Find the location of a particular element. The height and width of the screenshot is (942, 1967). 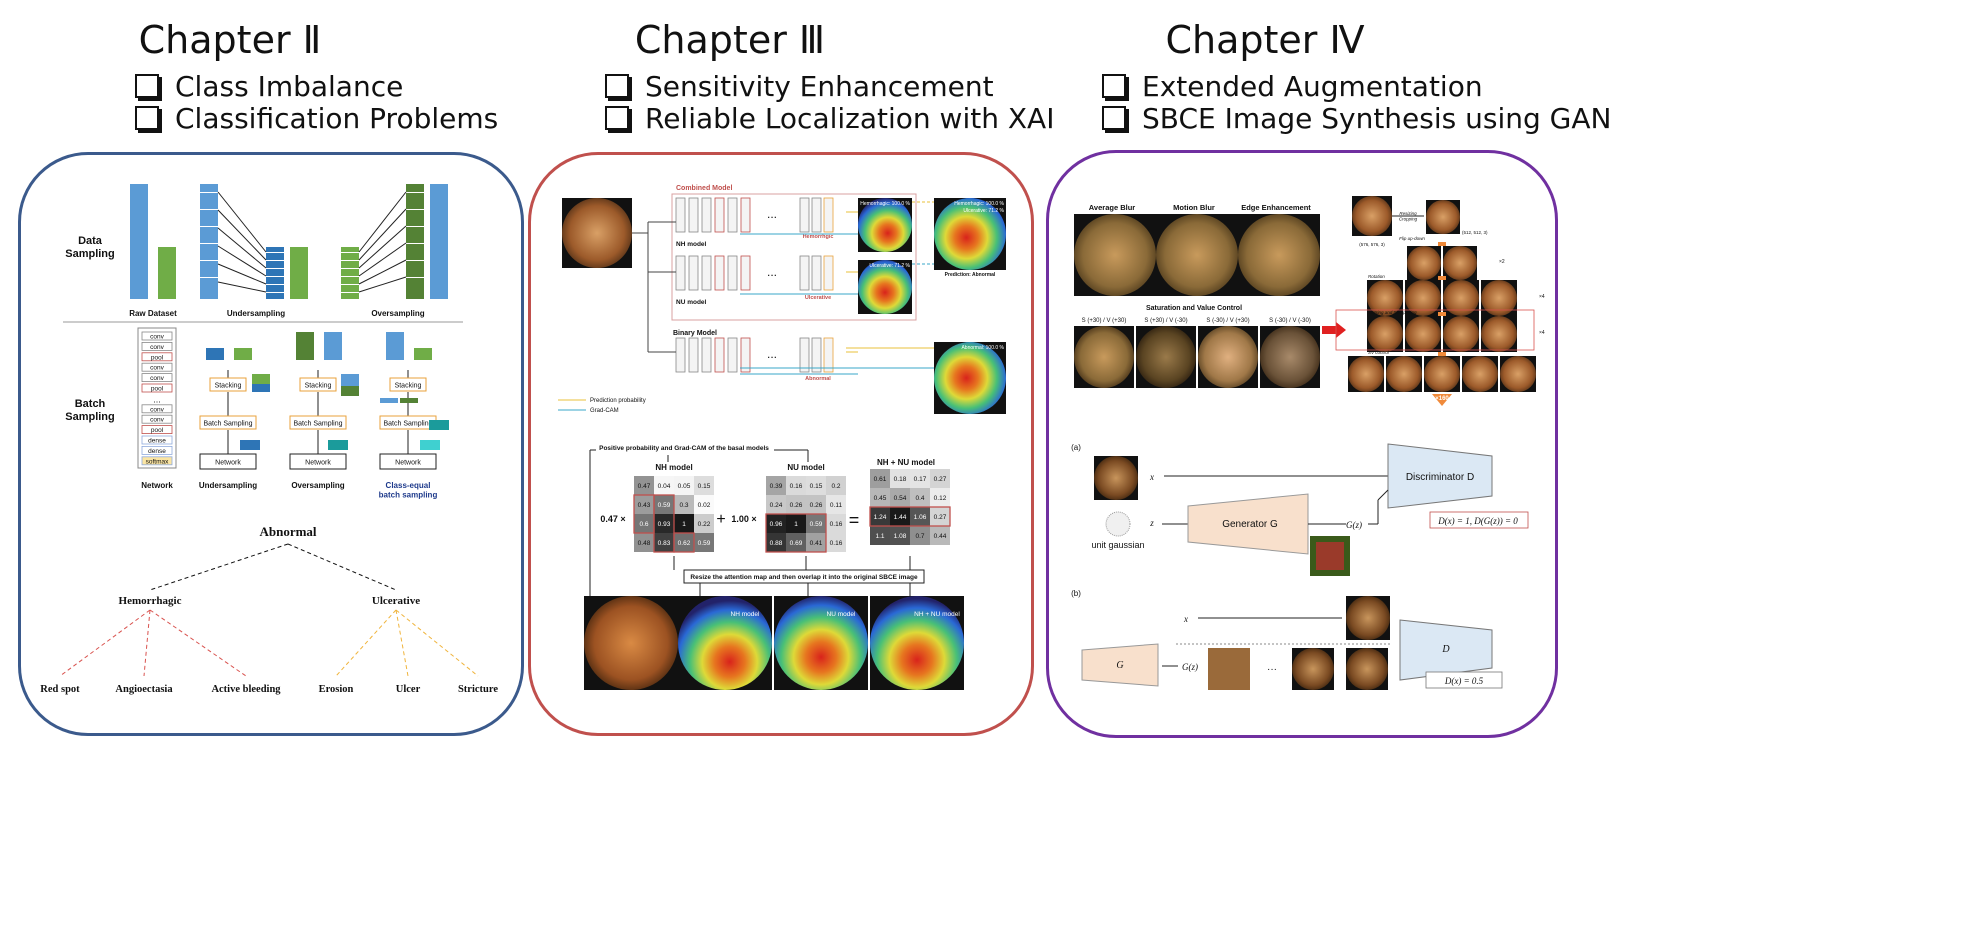

coefficient-nh: 0.47 × is located at coordinates (612, 519).